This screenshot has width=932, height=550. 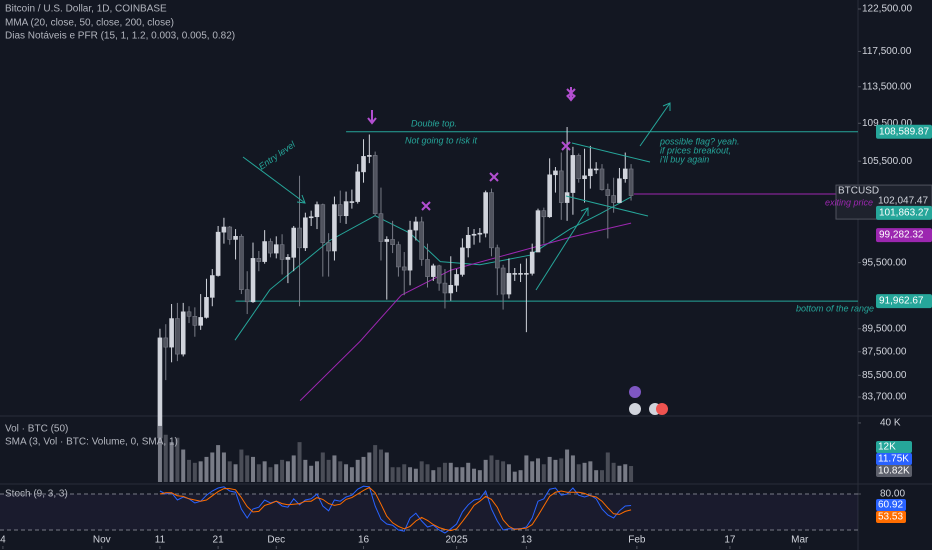 I want to click on x-tick-label: 11, so click(x=160, y=540).